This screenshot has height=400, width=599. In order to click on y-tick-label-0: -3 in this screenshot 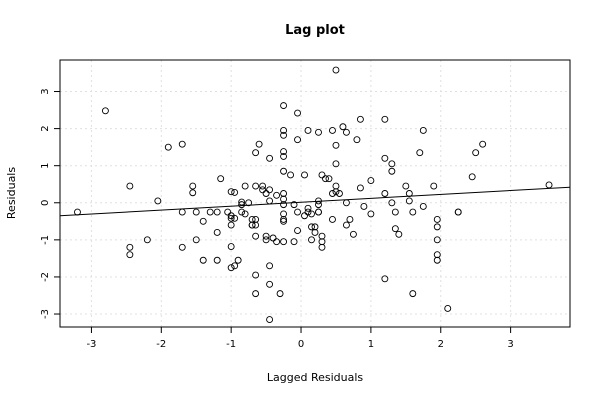, I will do `click(45, 314)`.